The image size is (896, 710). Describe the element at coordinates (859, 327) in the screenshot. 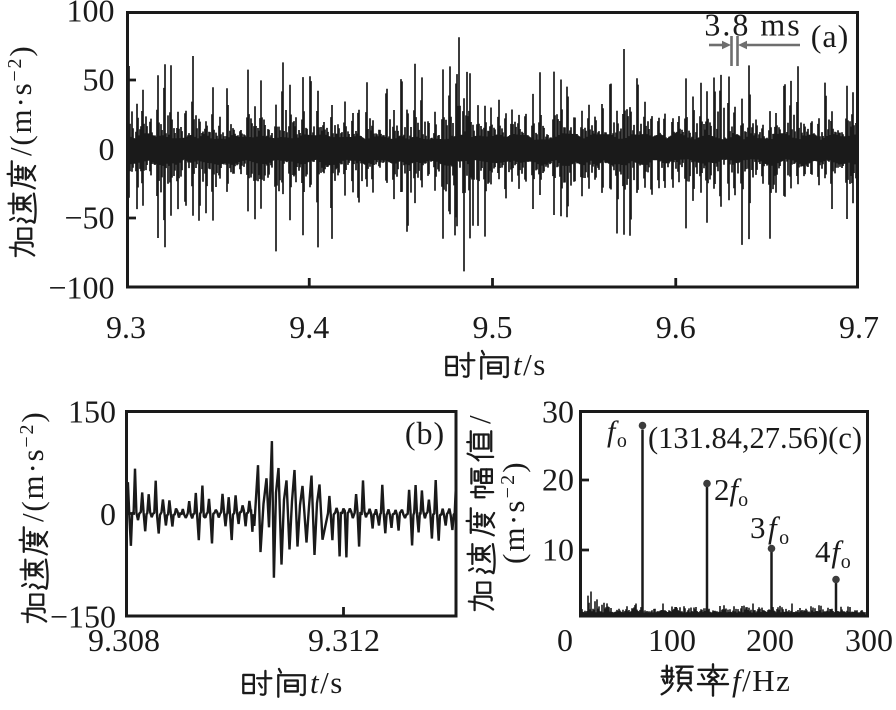

I see `svg-text: 9.7` at that location.